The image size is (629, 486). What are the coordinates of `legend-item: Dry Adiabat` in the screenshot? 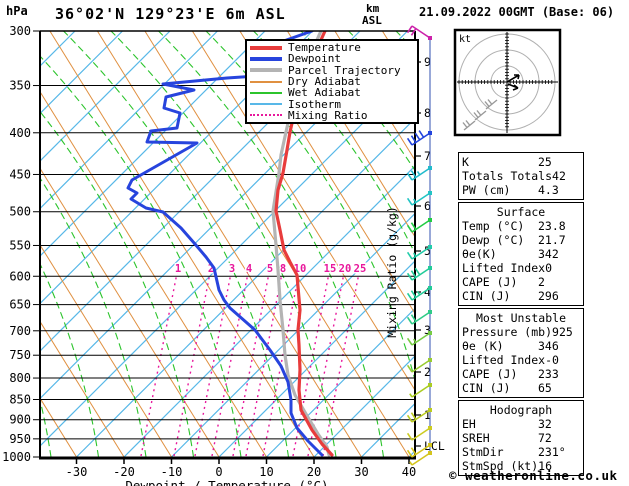 It's located at (333, 81).